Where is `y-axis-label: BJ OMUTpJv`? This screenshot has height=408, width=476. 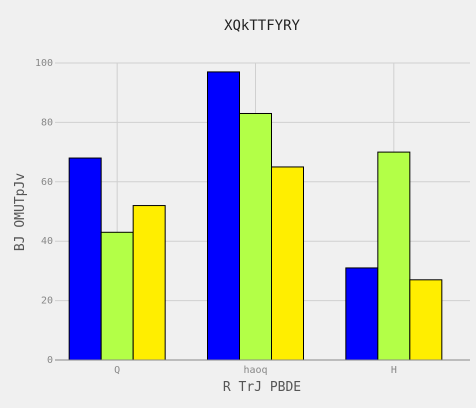
y-axis-label: BJ OMUTpJv is located at coordinates (20, 212).